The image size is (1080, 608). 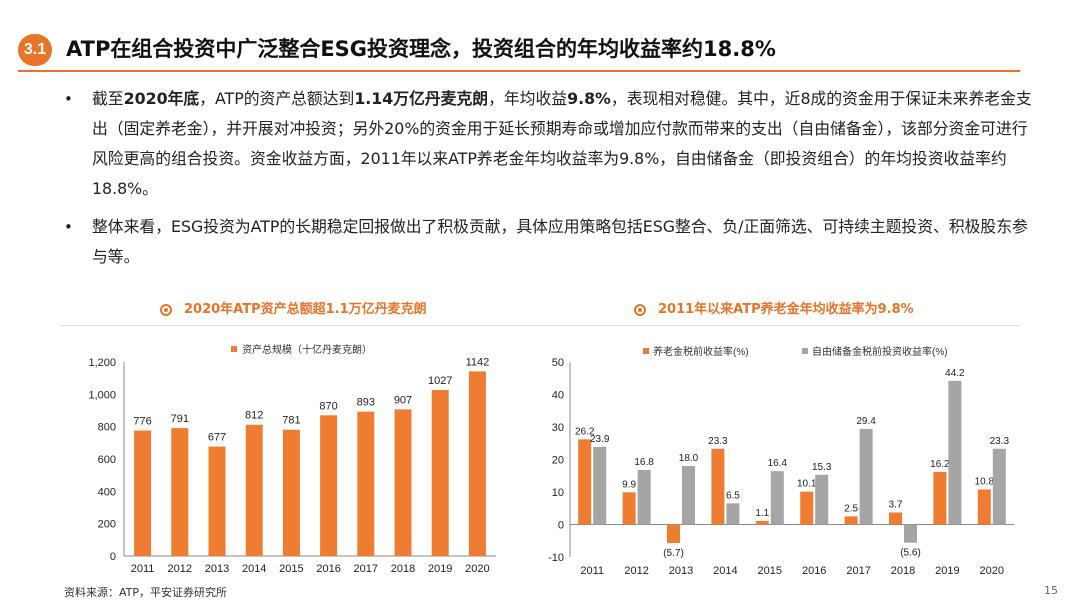 What do you see at coordinates (421, 98) in the screenshot?
I see `bullet-bold-run: 1.14万亿丹麦克朗` at bounding box center [421, 98].